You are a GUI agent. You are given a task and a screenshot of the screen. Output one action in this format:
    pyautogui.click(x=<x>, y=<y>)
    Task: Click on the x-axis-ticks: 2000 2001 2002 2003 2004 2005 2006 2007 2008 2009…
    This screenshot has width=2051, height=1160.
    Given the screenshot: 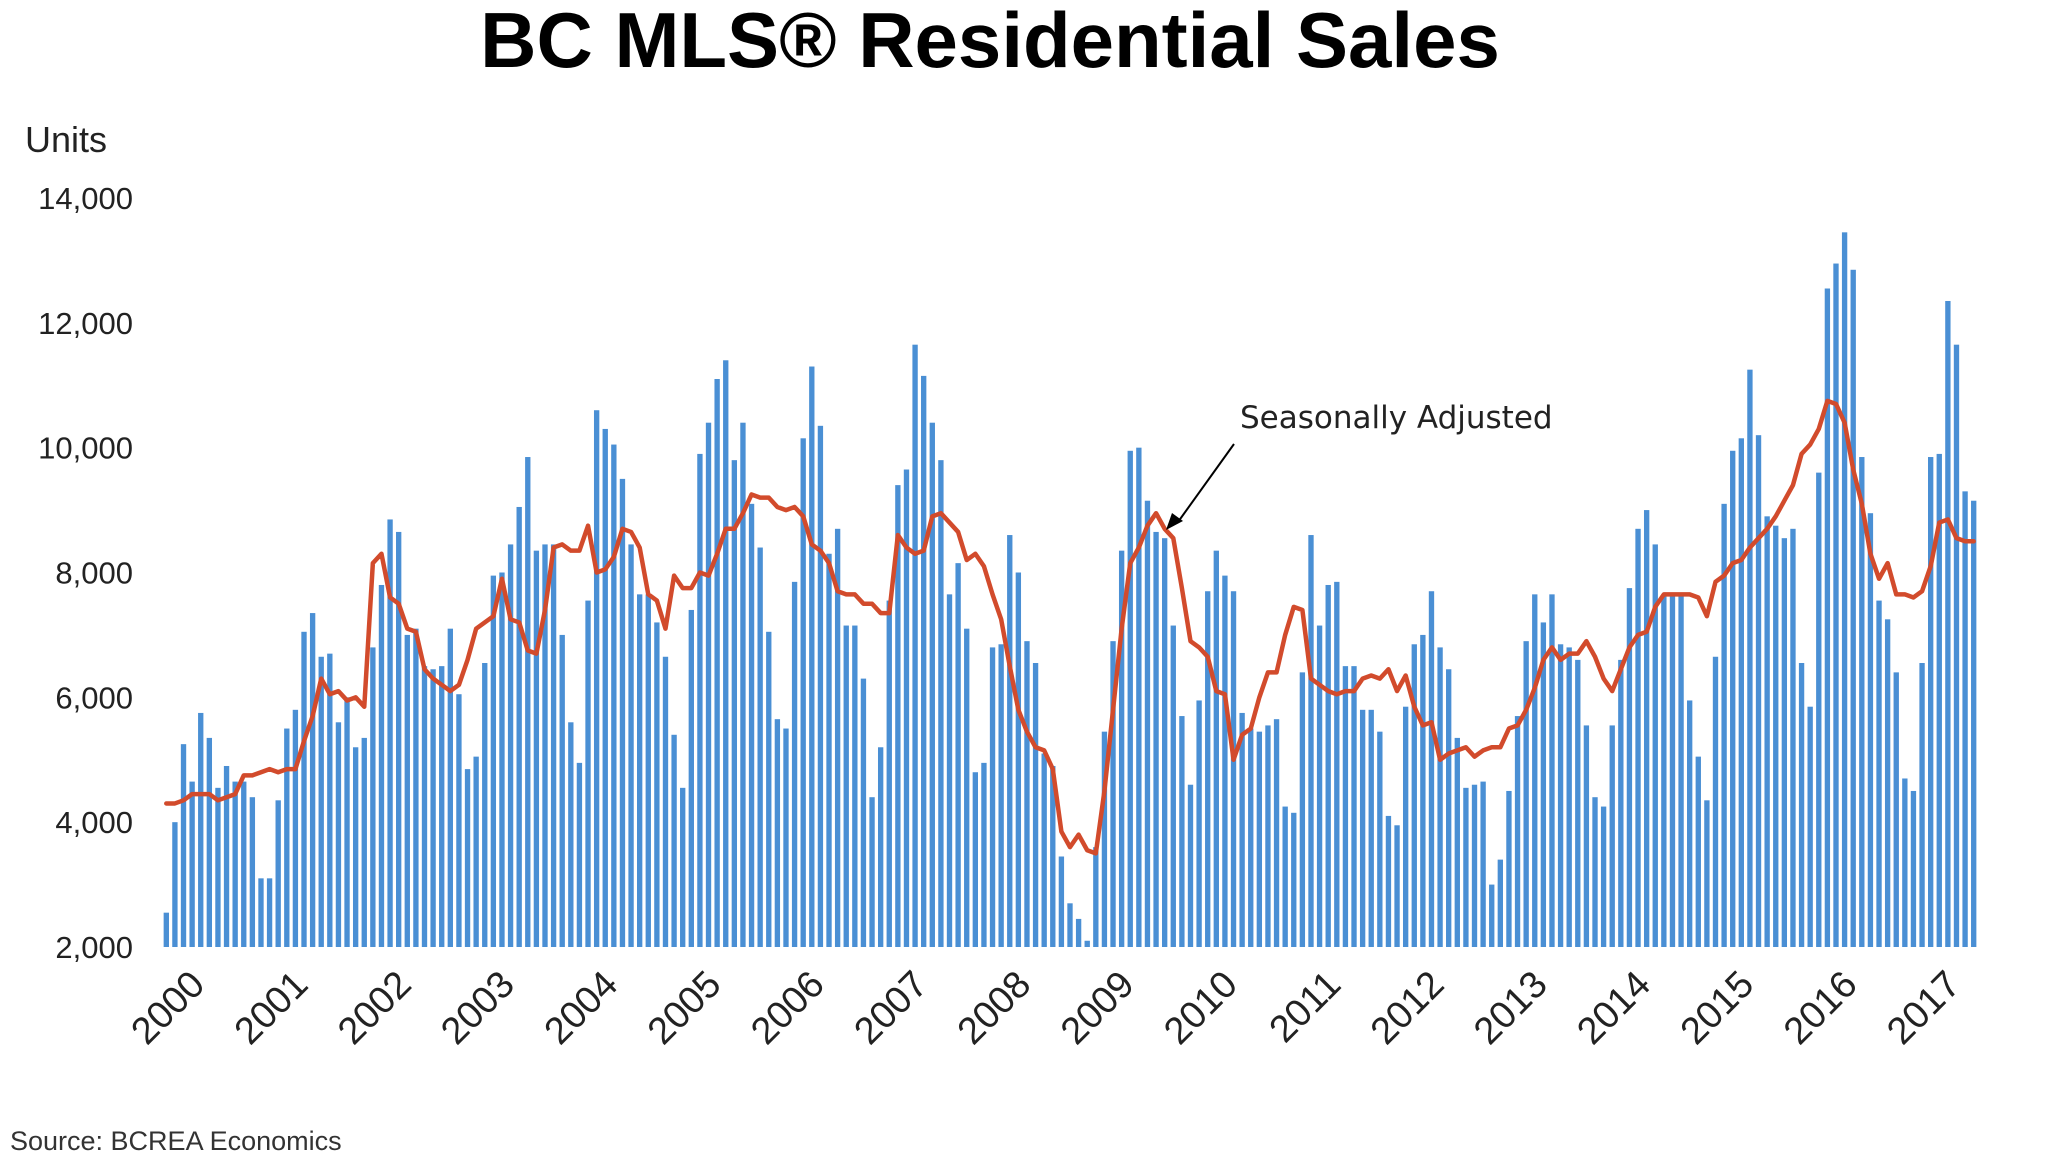 What is the action you would take?
    pyautogui.click(x=1046, y=1007)
    